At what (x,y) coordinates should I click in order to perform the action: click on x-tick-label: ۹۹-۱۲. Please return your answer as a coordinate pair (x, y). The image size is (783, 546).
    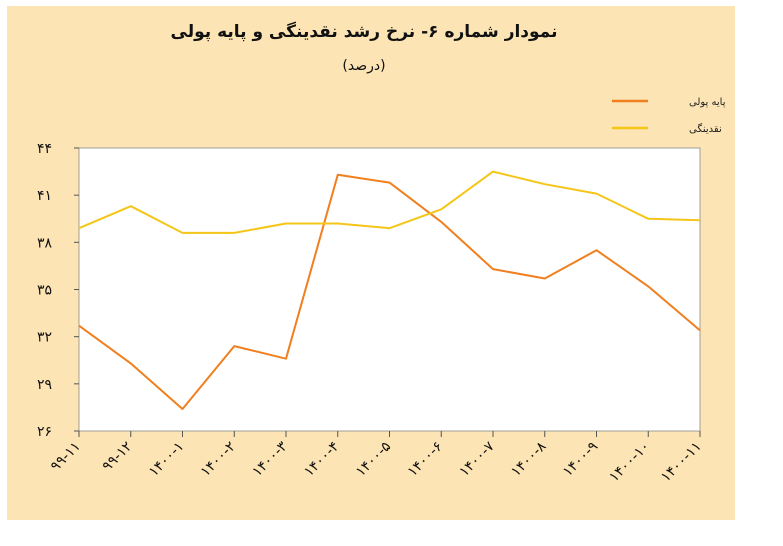
    Looking at the image, I should click on (117, 457).